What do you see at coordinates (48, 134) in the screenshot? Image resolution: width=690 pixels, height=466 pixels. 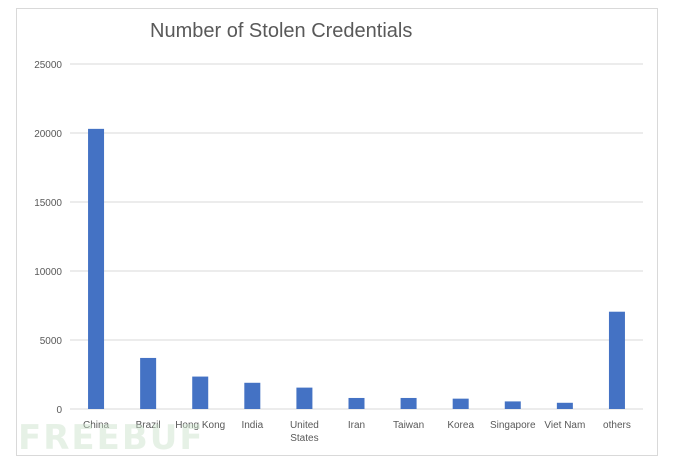 I see `y-tick-label: 20000` at bounding box center [48, 134].